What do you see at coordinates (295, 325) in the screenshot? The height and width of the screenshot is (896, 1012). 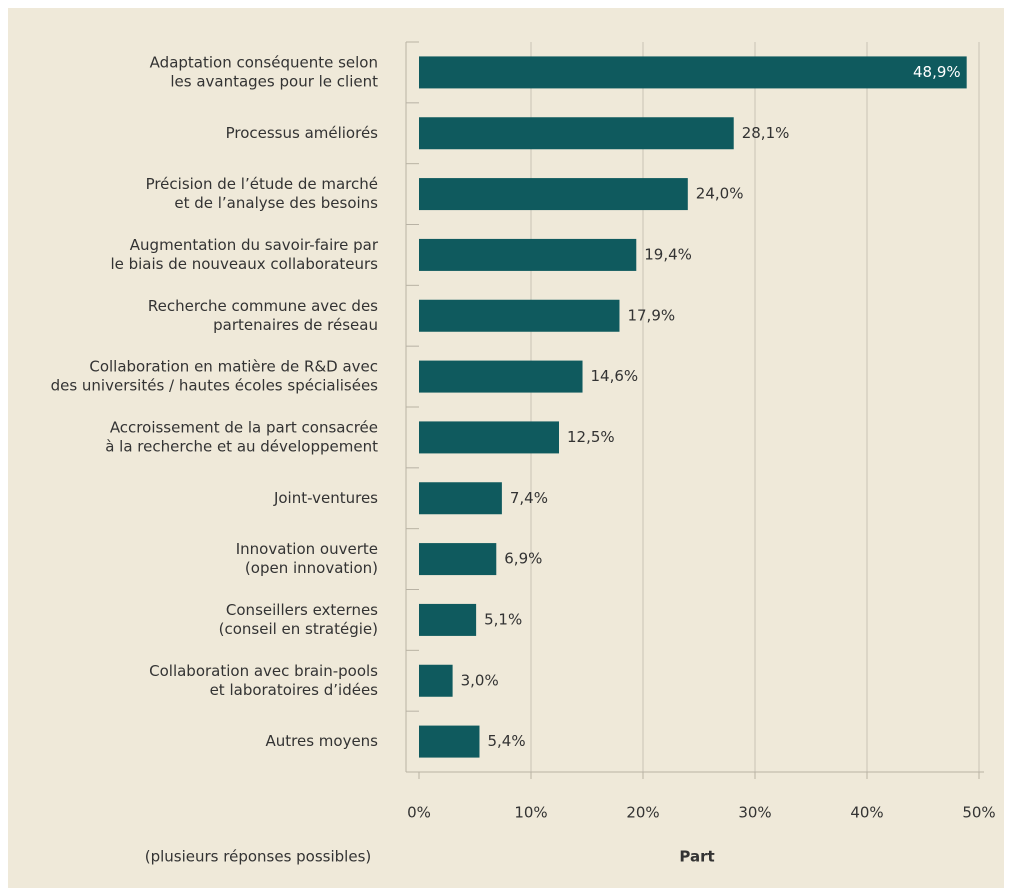 I see `category-label: partenaires de réseau` at bounding box center [295, 325].